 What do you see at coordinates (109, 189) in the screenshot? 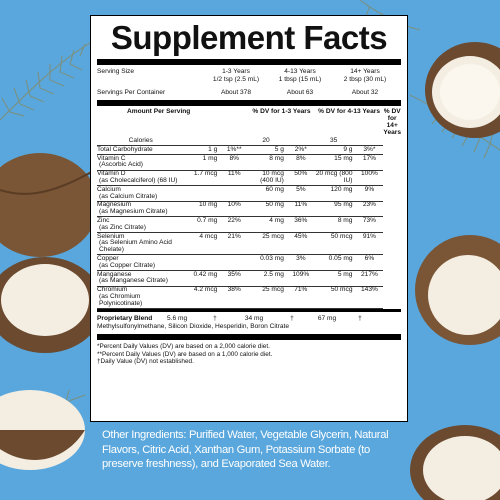
I see `nutrient-label: Calcium` at bounding box center [109, 189].